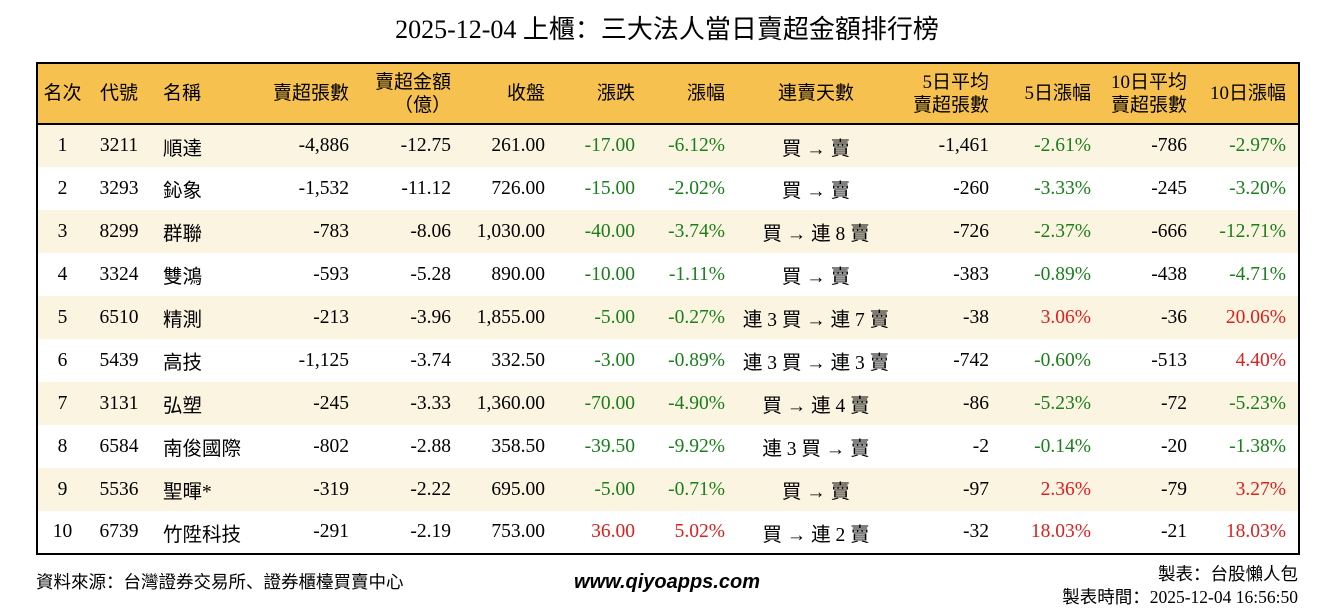  What do you see at coordinates (1062, 145) in the screenshot?
I see `cell-pct5: -2.61%` at bounding box center [1062, 145].